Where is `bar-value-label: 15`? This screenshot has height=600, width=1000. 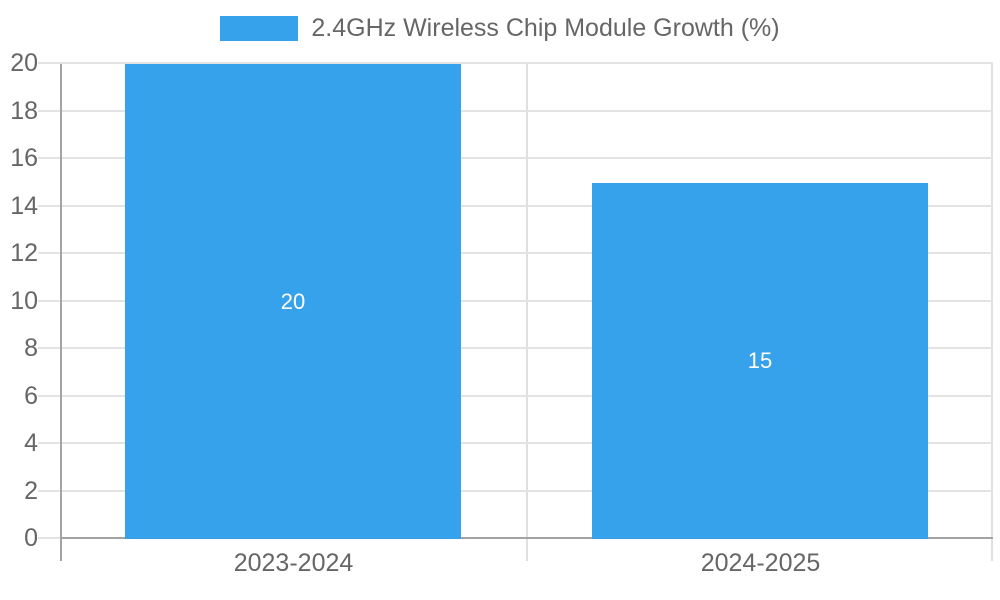 bar-value-label: 15 is located at coordinates (760, 360).